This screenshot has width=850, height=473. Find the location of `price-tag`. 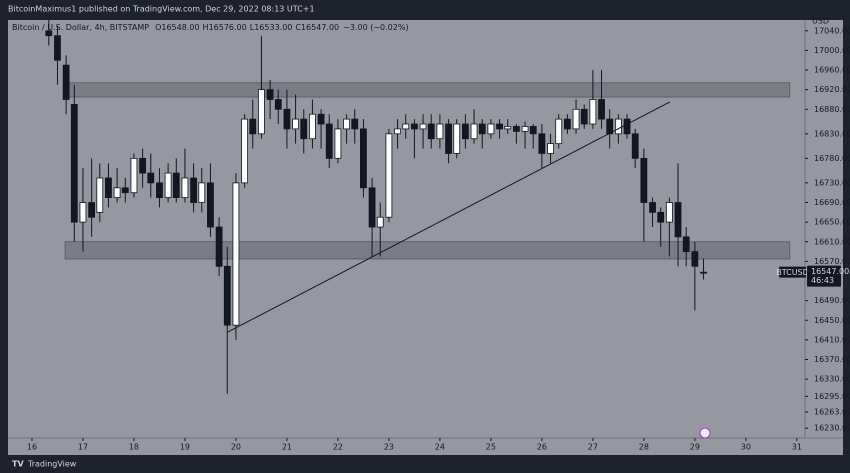

price-tag is located at coordinates (824, 276).